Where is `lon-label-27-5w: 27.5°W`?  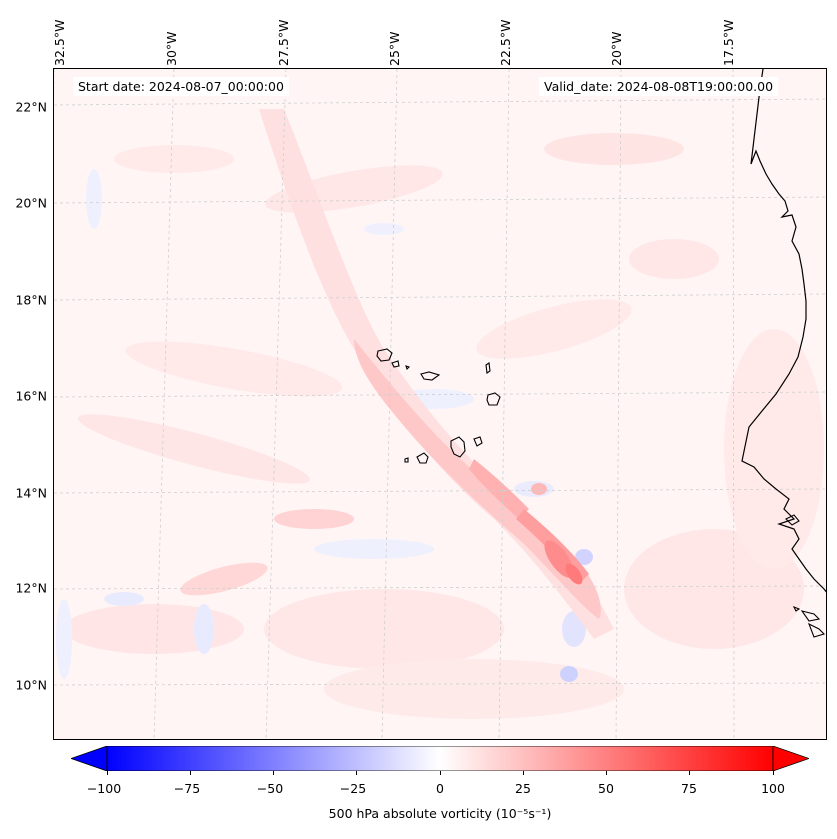
lon-label-27-5w: 27.5°W is located at coordinates (283, 42).